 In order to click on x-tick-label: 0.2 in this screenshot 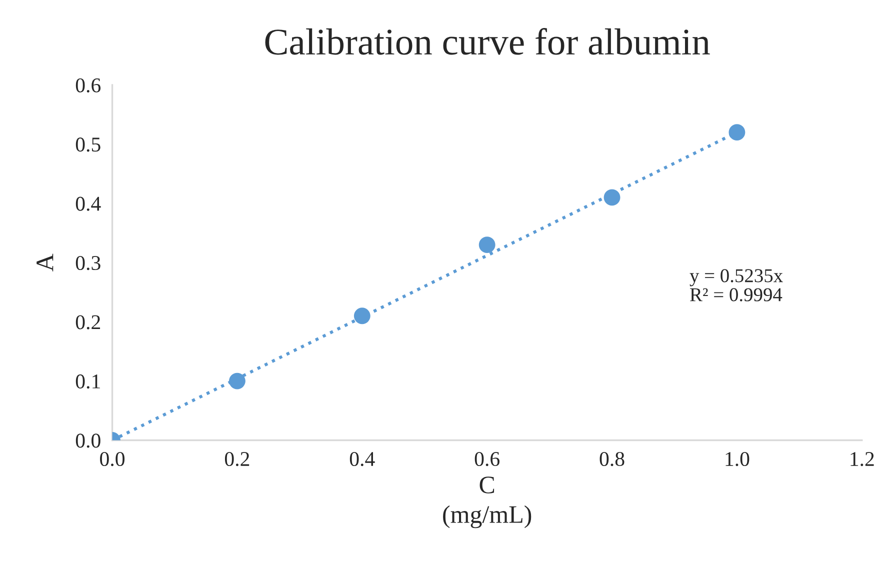, I will do `click(237, 459)`.